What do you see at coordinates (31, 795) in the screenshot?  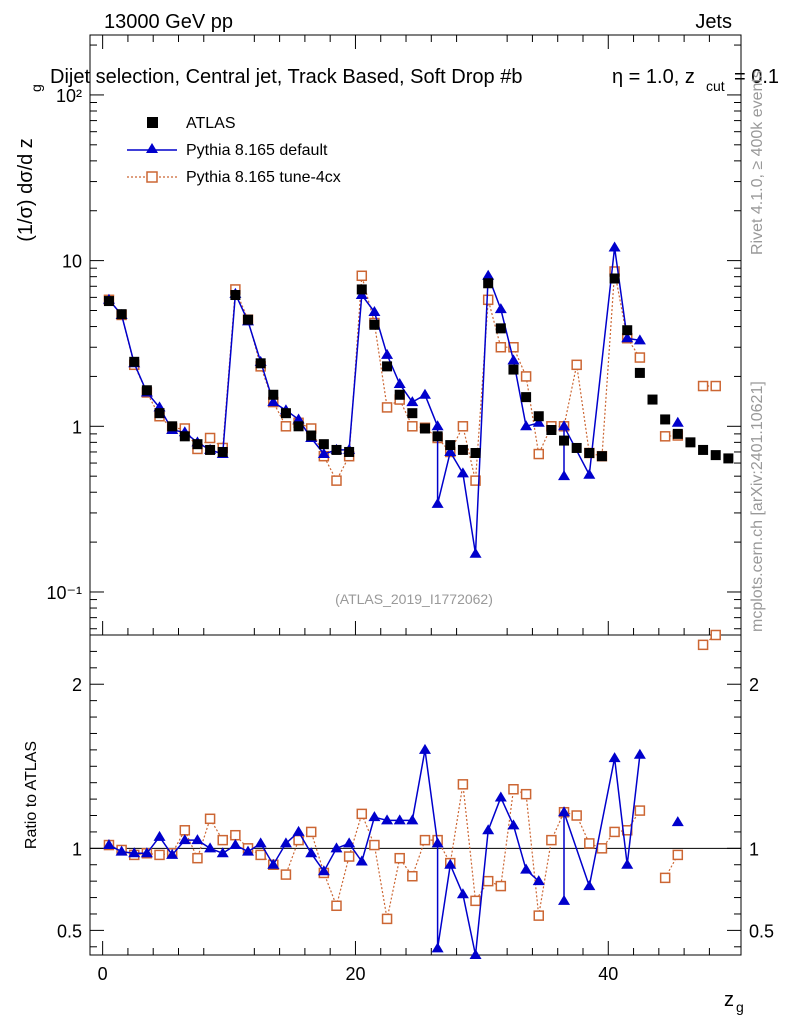 I see `ratio-y-axis-title: Ratio to ATLAS` at bounding box center [31, 795].